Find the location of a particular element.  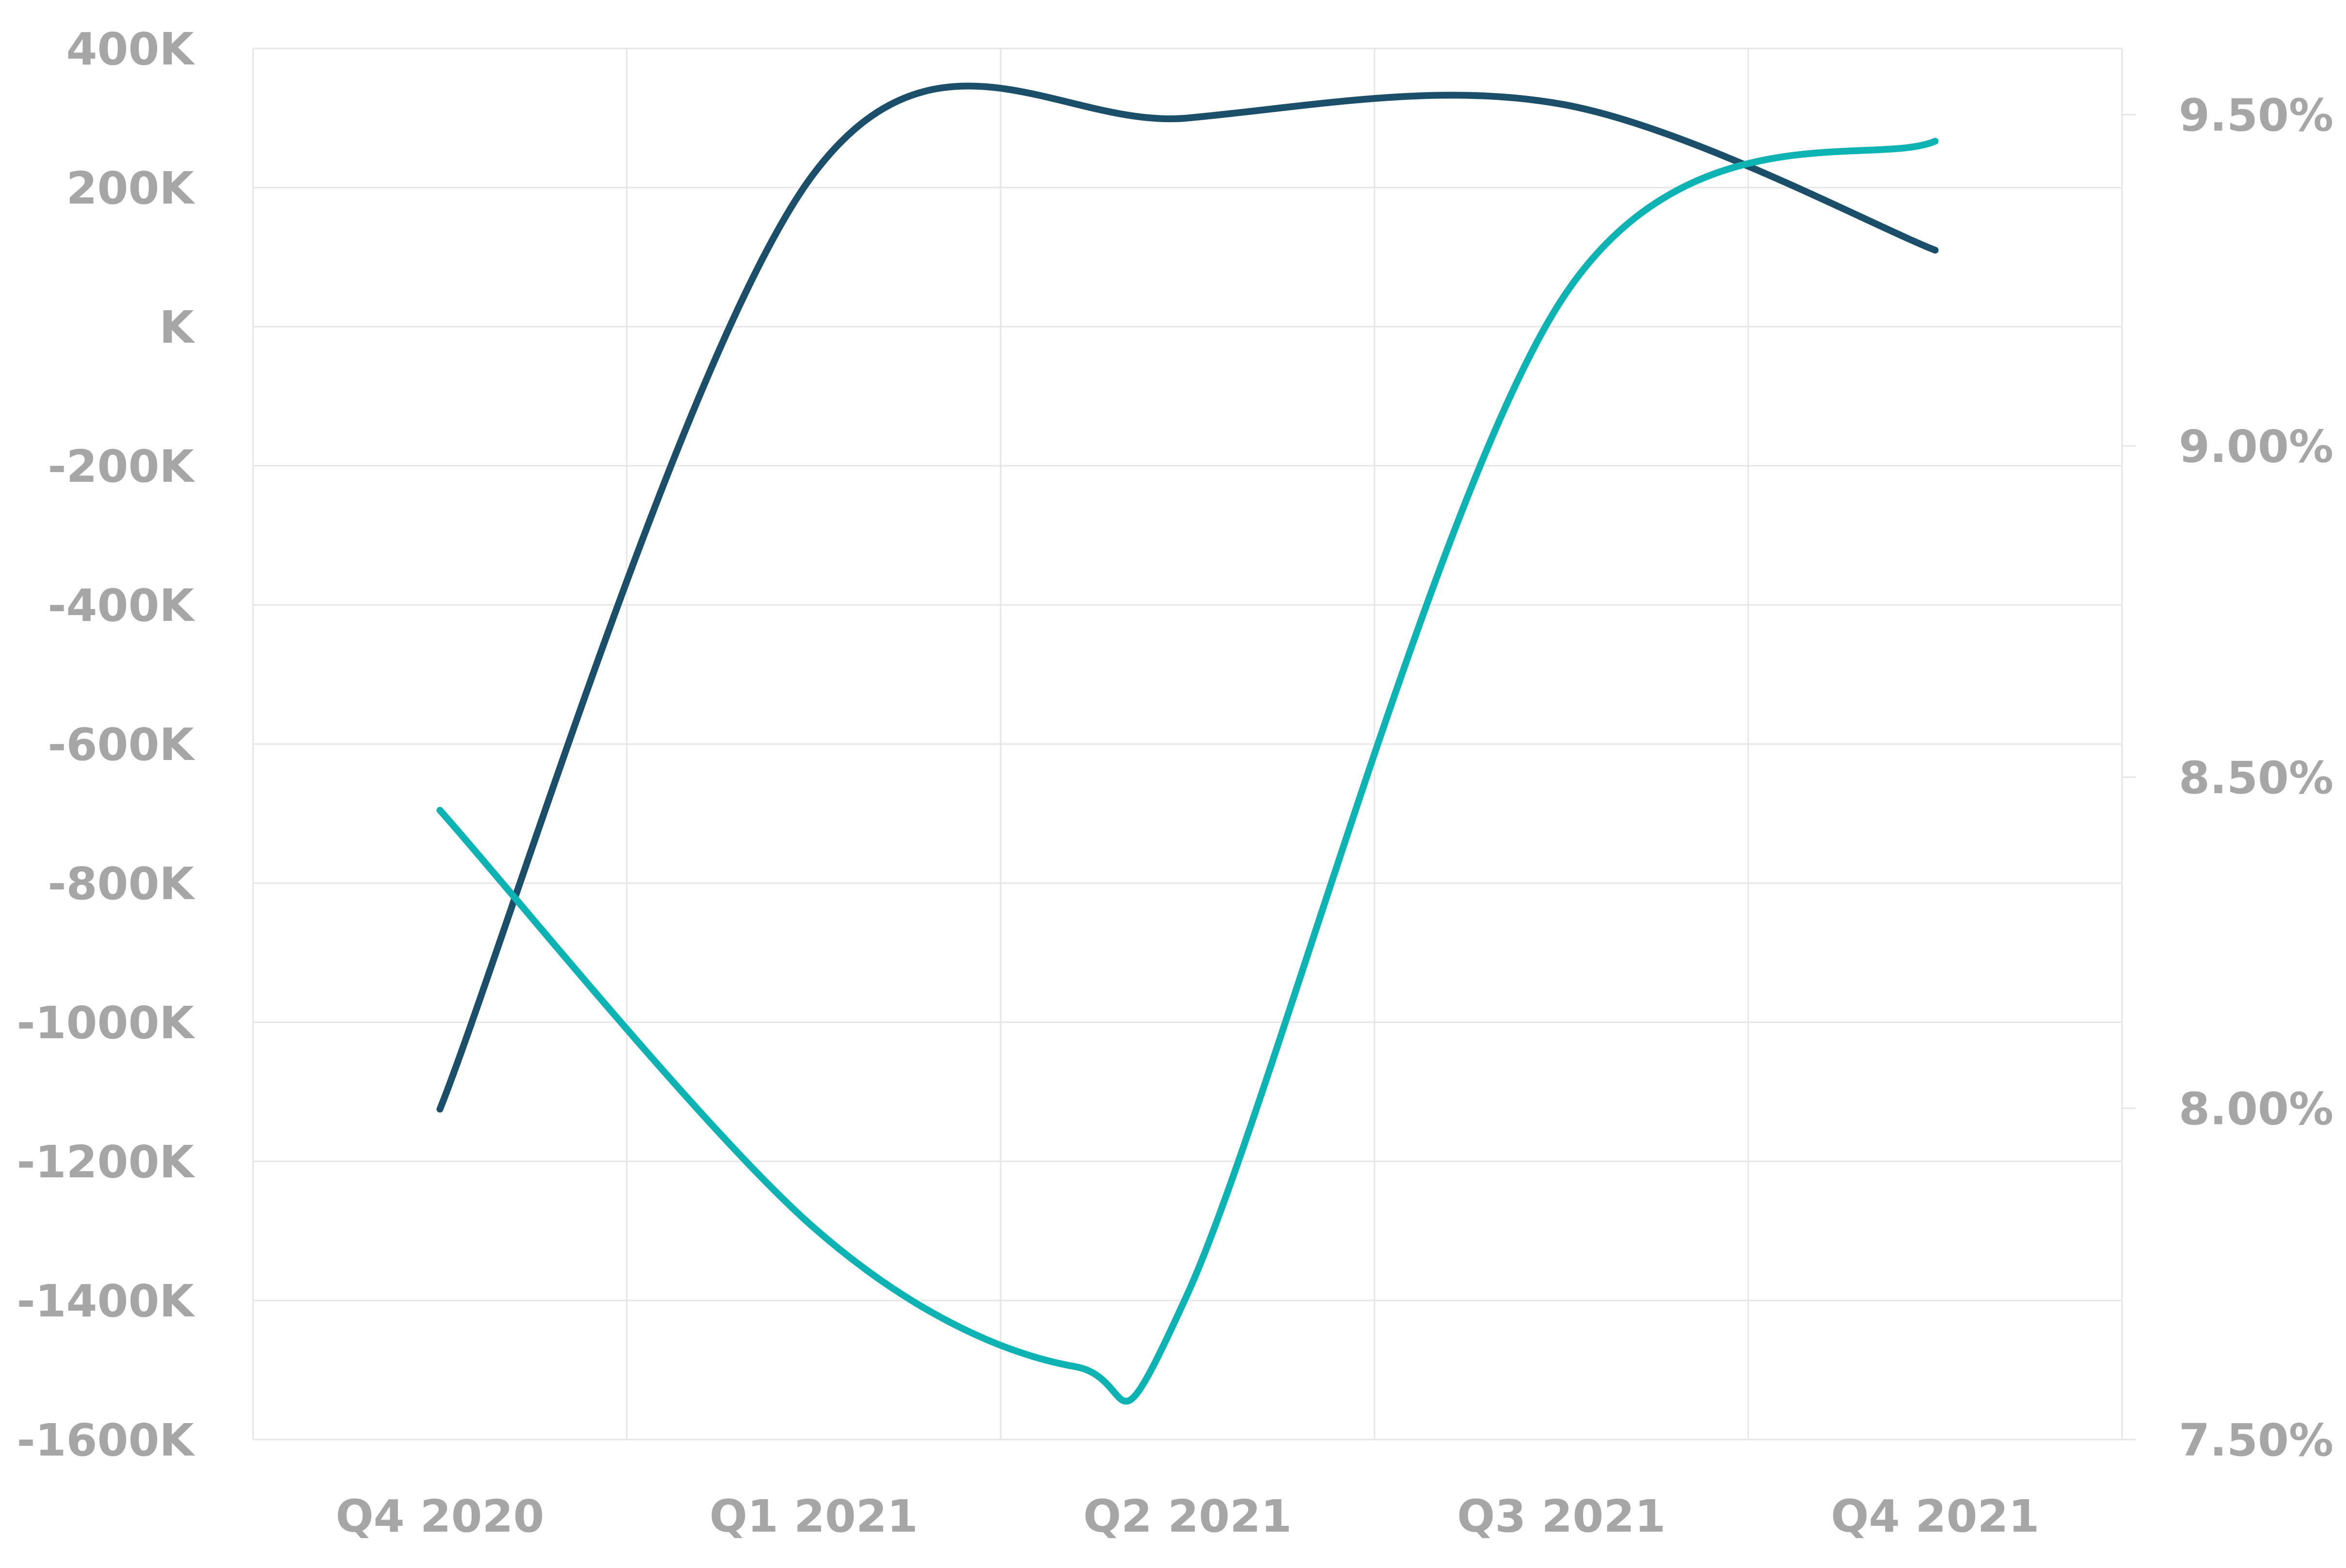

x-tick-label: Q2 2021 is located at coordinates (1187, 1516).